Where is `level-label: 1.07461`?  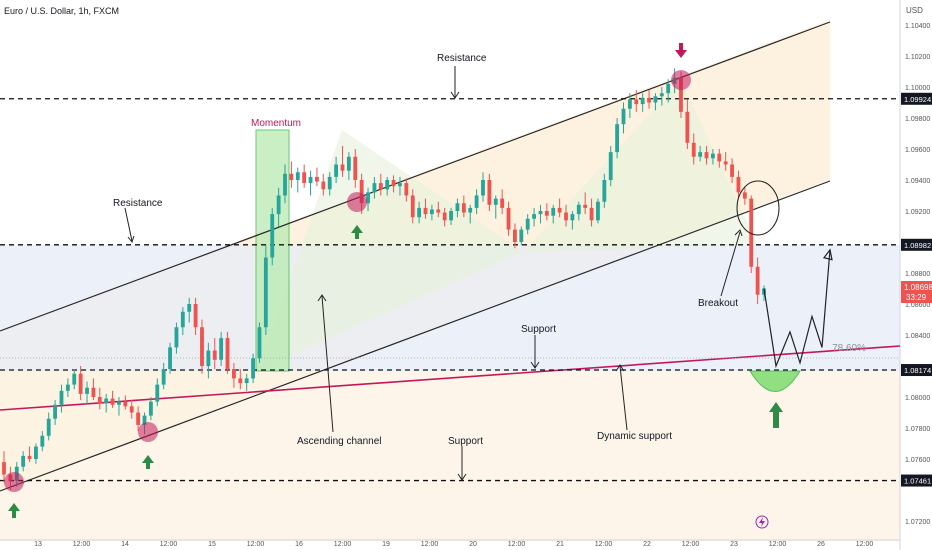
level-label: 1.07461 is located at coordinates (917, 481).